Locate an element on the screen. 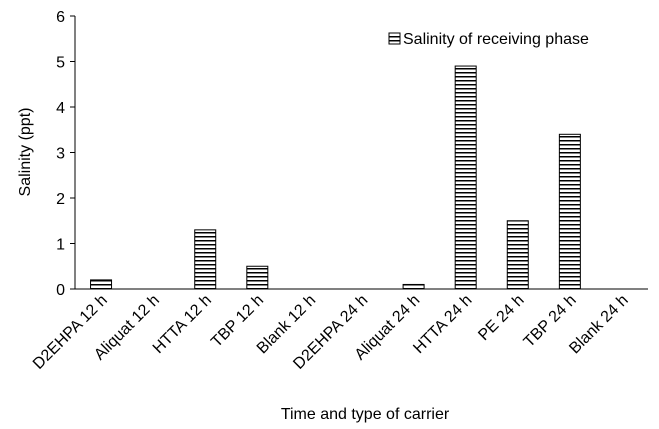 The height and width of the screenshot is (429, 659). y-tick-label: 2 is located at coordinates (60, 199).